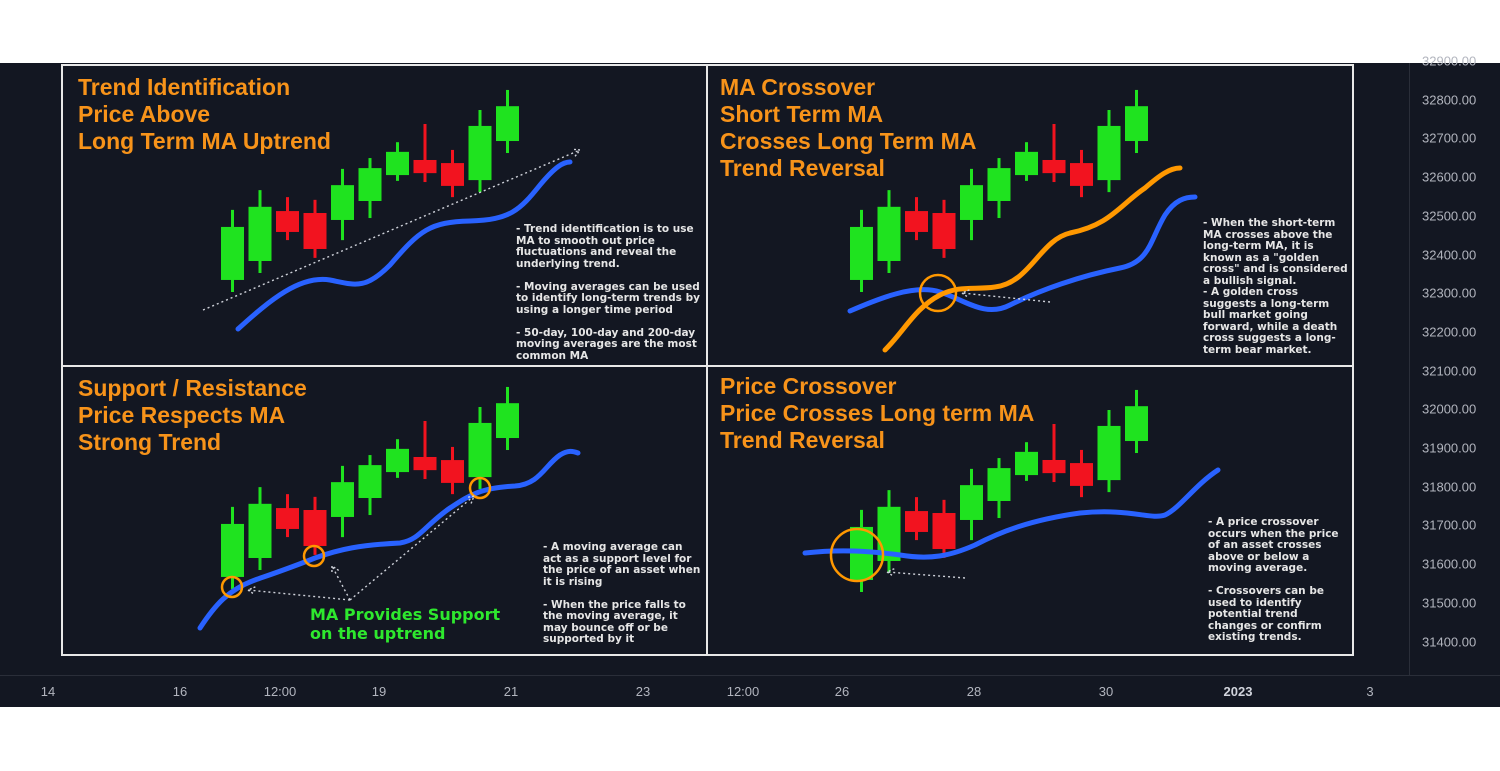 Image resolution: width=1500 pixels, height=771 pixels. I want to click on title-line: Support / Resistance, so click(192, 388).